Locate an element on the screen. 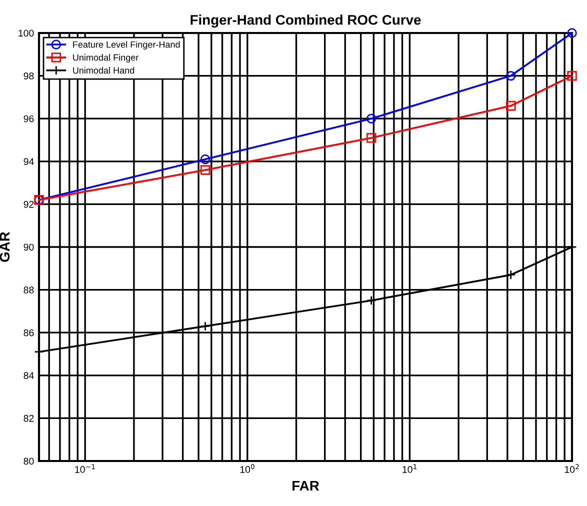 This screenshot has height=506, width=587. y-tick-label: 96 is located at coordinates (29, 118).